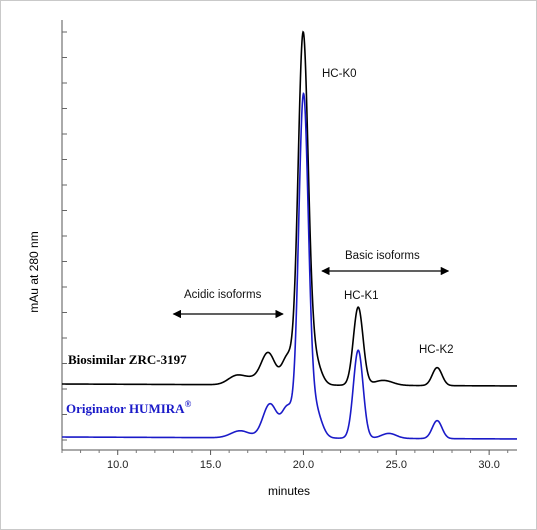 The width and height of the screenshot is (537, 530). What do you see at coordinates (303, 465) in the screenshot?
I see `x-tick-label: 20.0` at bounding box center [303, 465].